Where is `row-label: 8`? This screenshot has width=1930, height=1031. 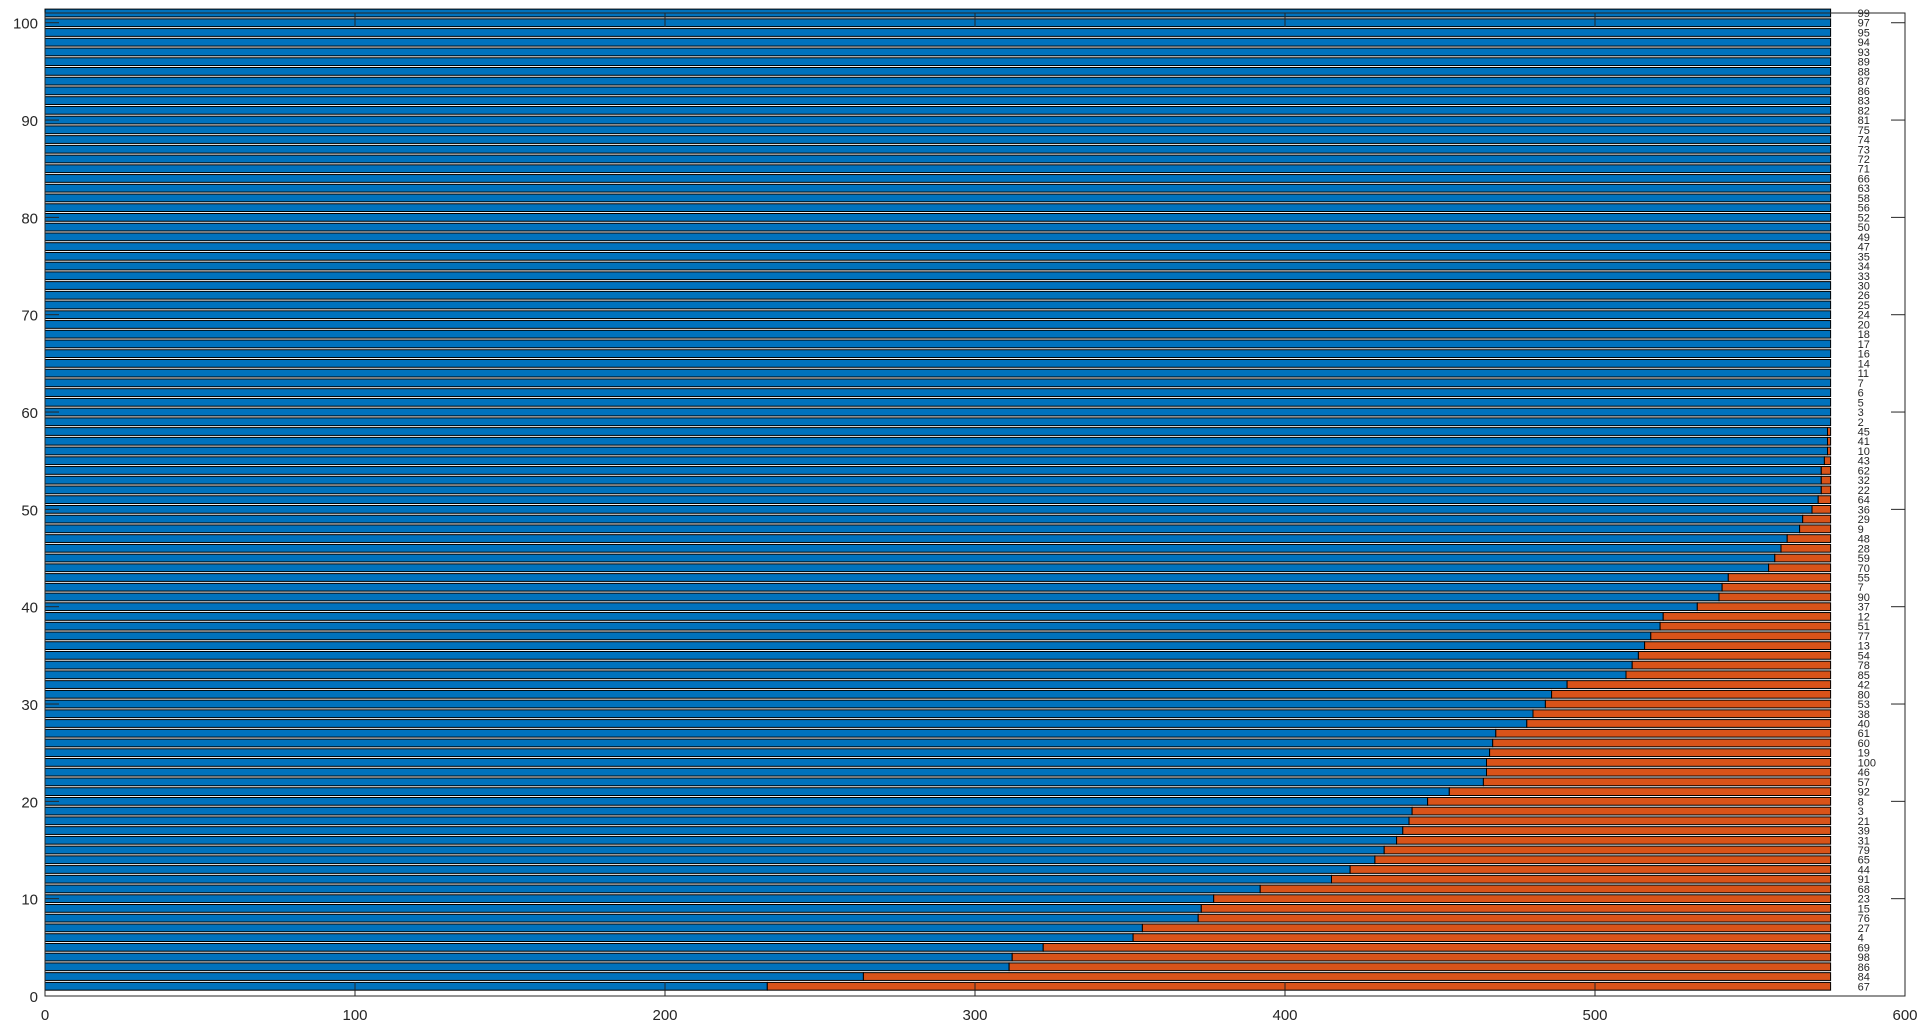 row-label: 8 is located at coordinates (1861, 802).